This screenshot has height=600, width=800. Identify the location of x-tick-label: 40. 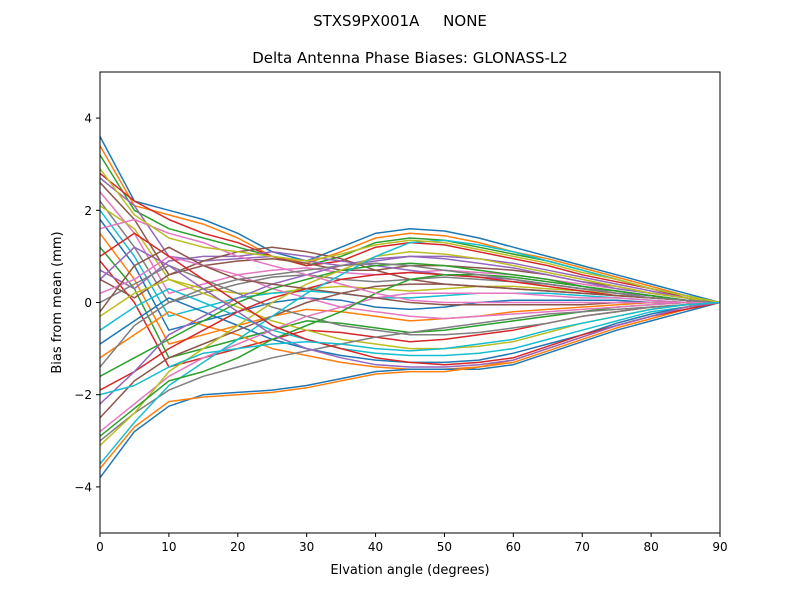
(375, 547).